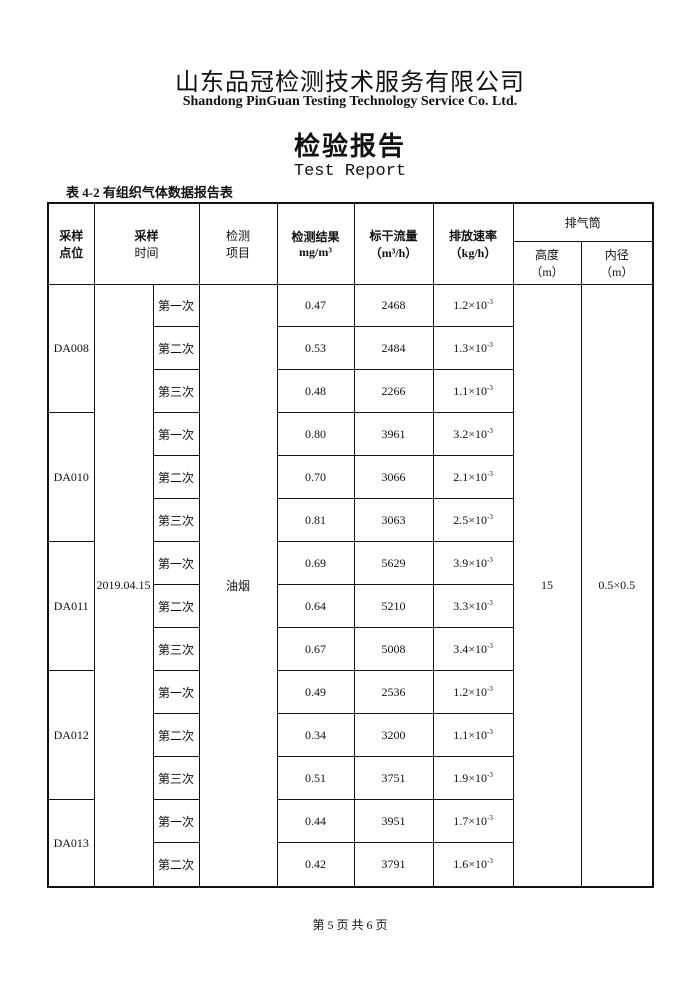 The height and width of the screenshot is (990, 700). I want to click on flow-cell: 2266, so click(393, 391).